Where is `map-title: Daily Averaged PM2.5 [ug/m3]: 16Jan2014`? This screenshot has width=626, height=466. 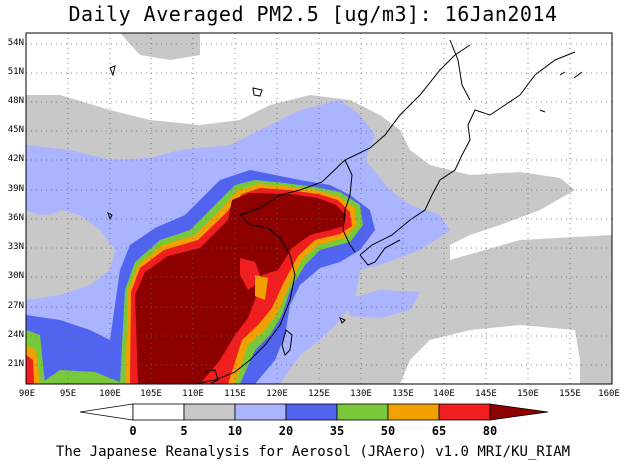
map-title: Daily Averaged PM2.5 [ug/m3]: 16Jan2014 is located at coordinates (313, 14).